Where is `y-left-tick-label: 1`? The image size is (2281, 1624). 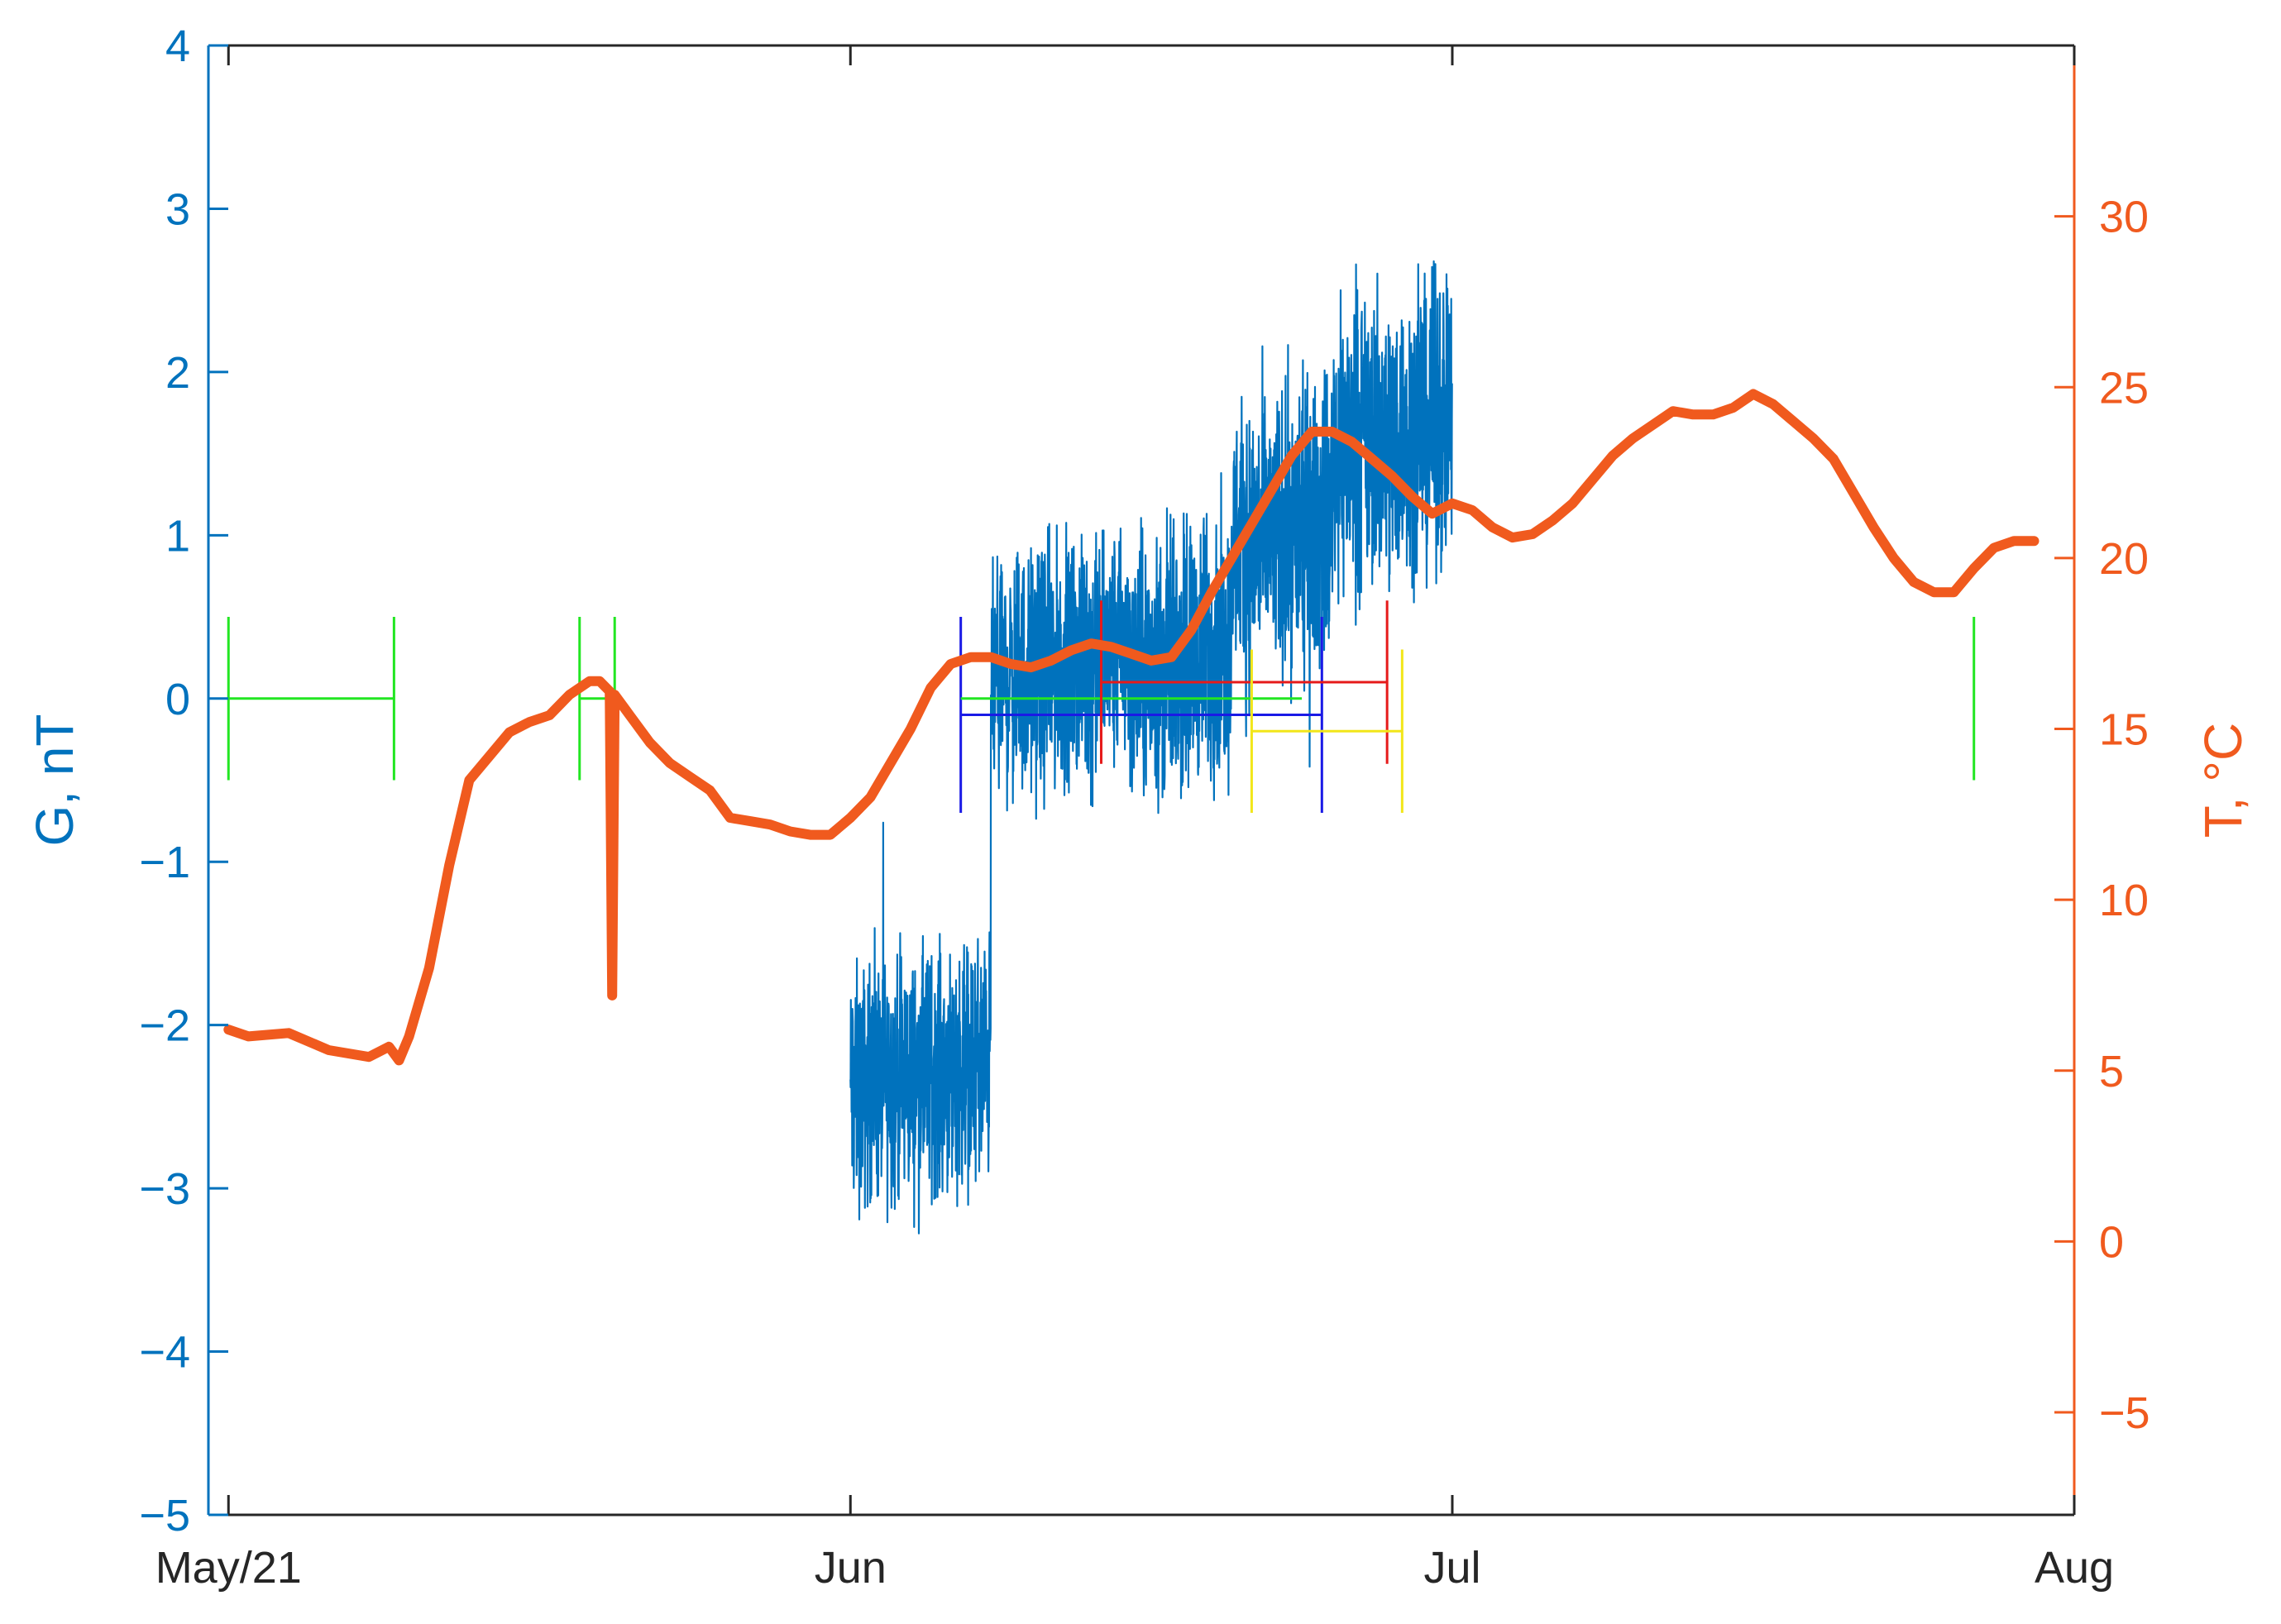 y-left-tick-label: 1 is located at coordinates (177, 536).